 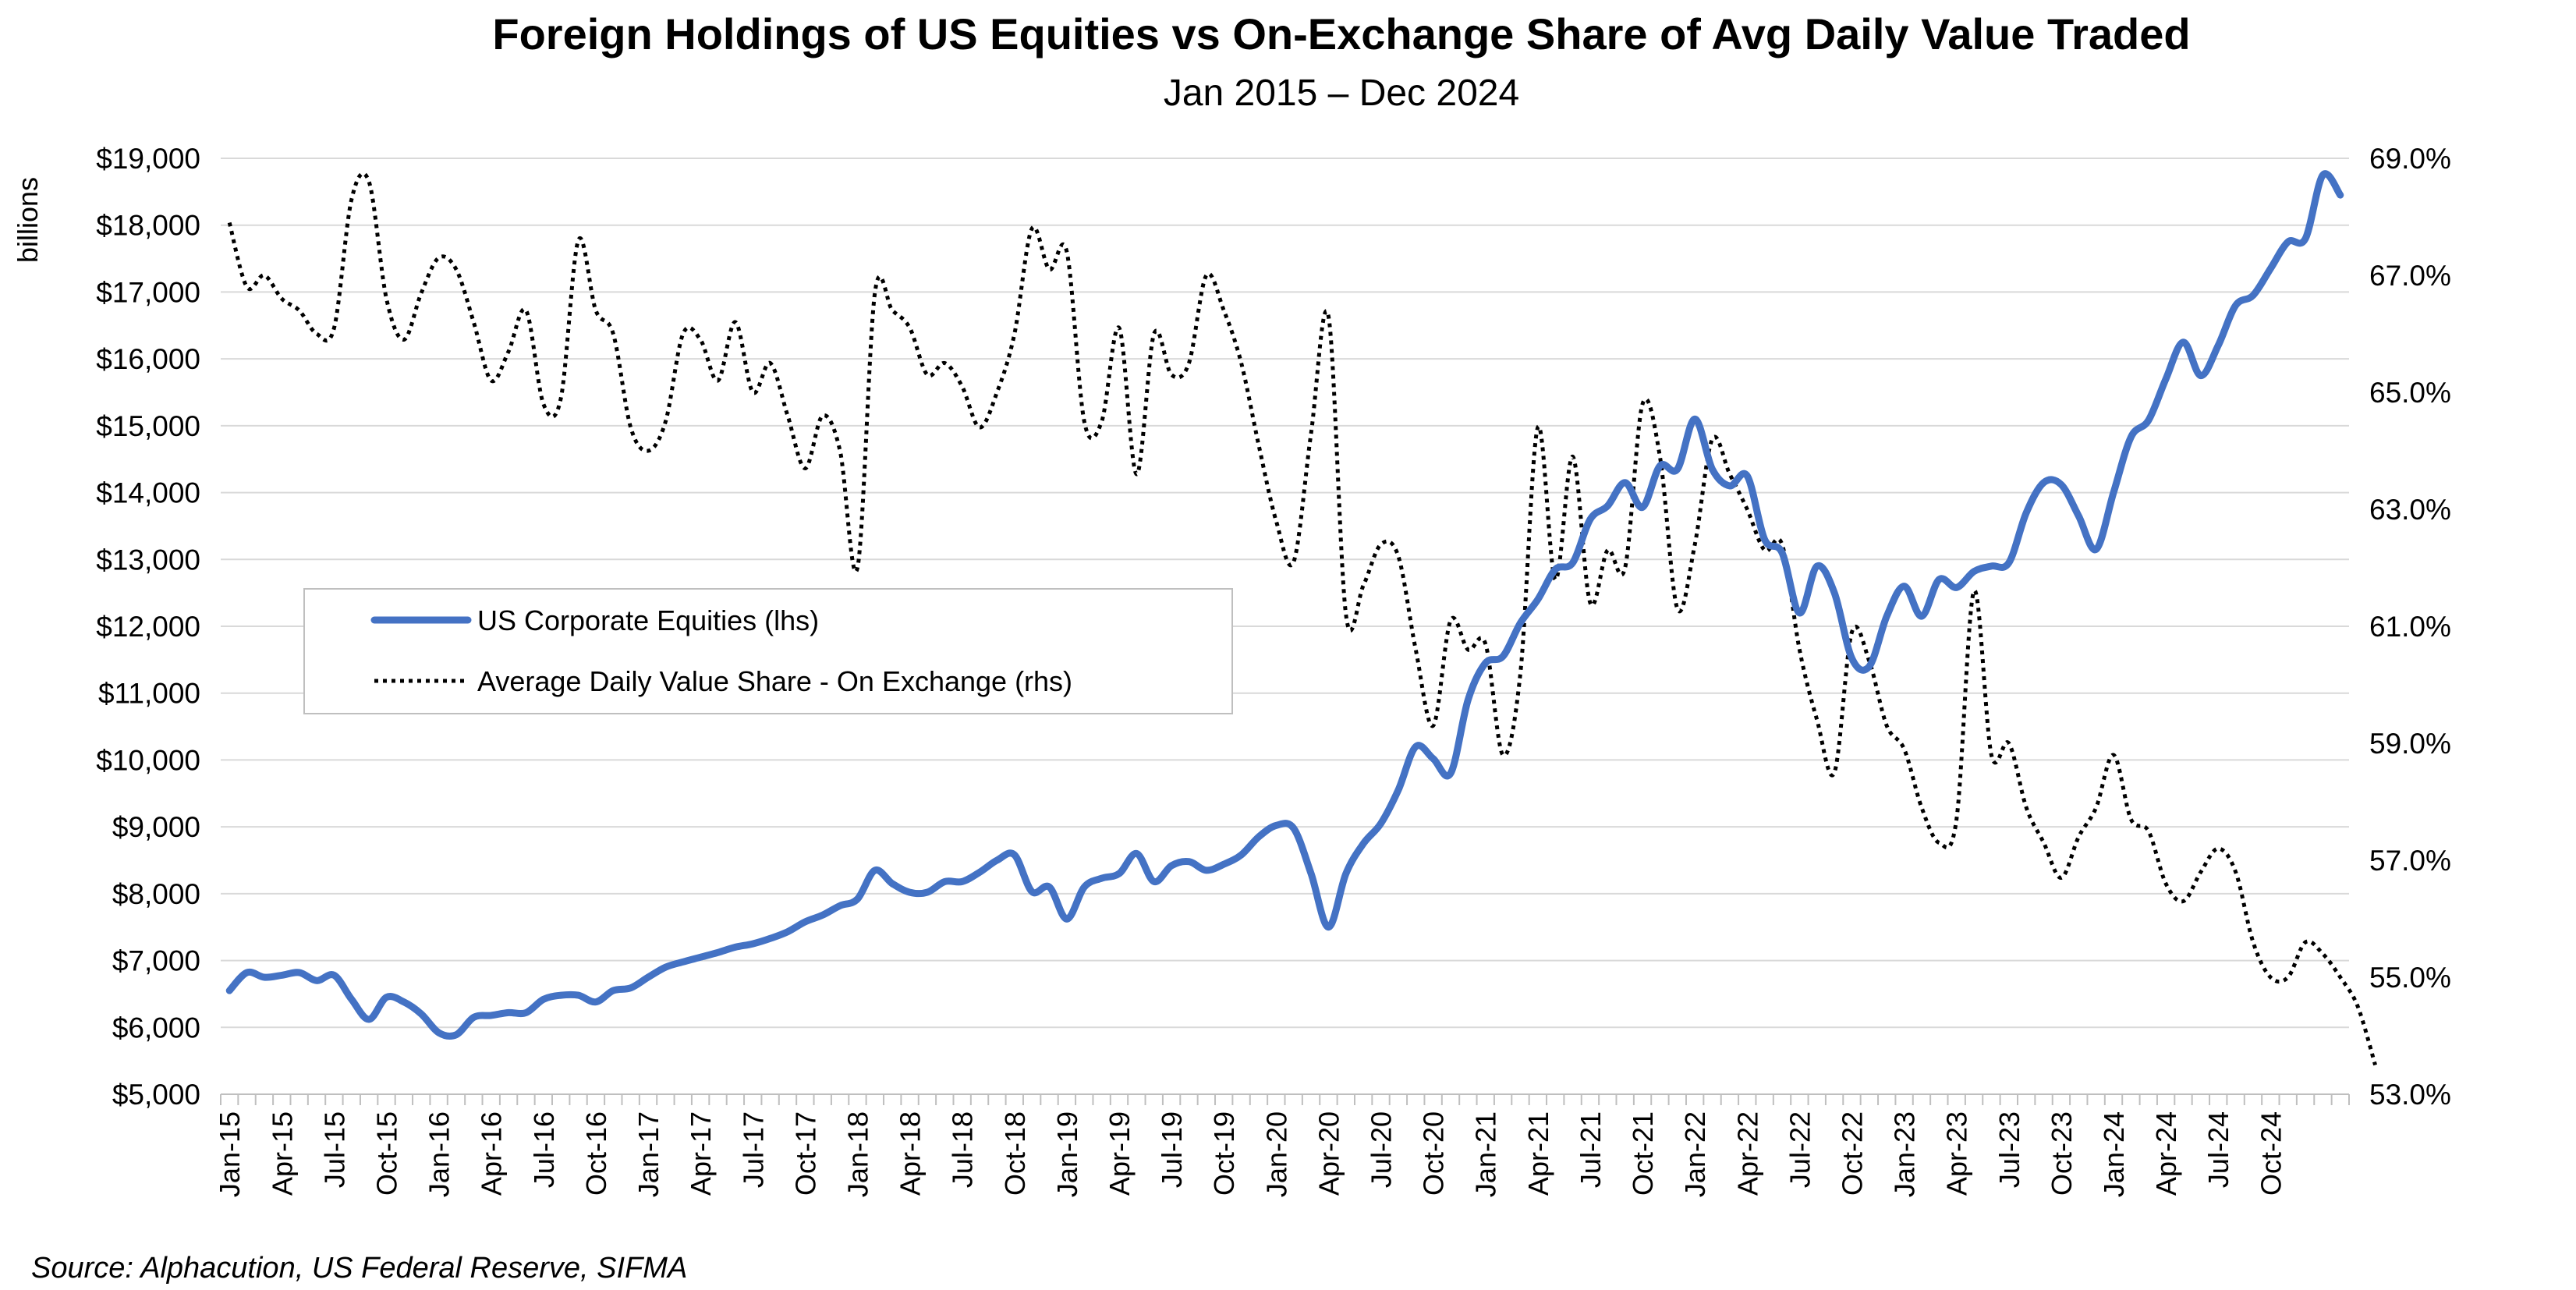 I want to click on x-tick-label: Jan-22, so click(x=1695, y=1154).